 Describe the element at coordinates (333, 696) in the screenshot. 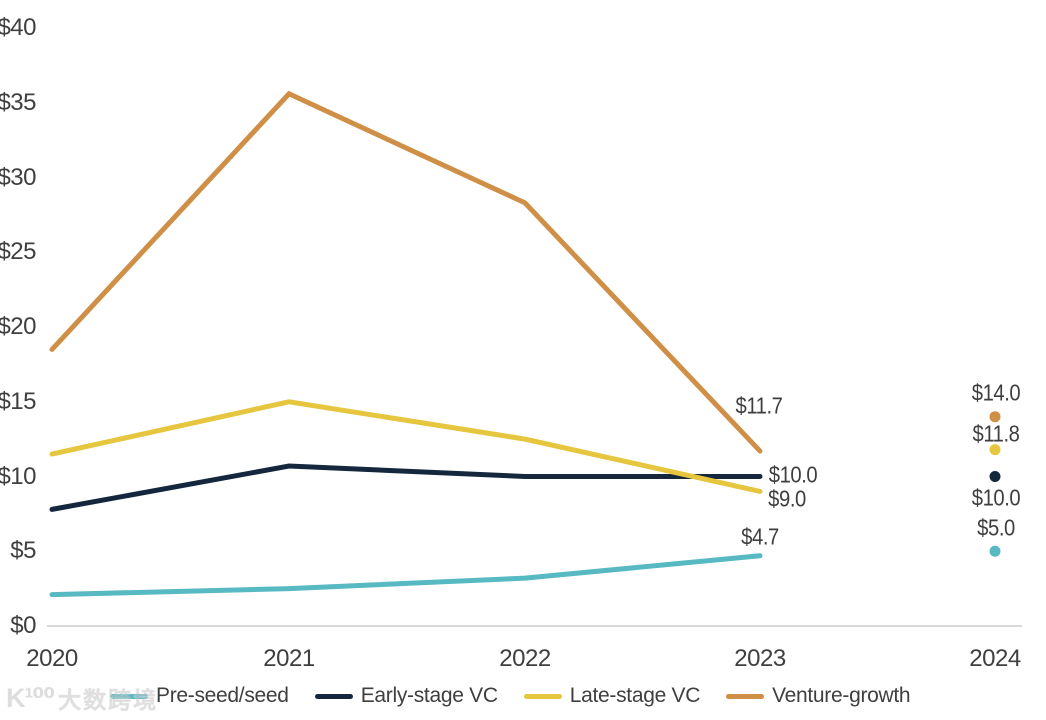

I see `legend-swatch-early-stage-vc` at that location.